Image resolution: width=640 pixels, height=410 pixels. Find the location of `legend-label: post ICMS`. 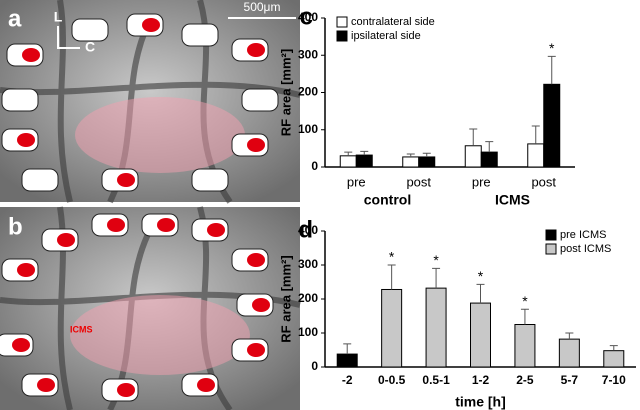

legend-label: post ICMS is located at coordinates (585, 249).